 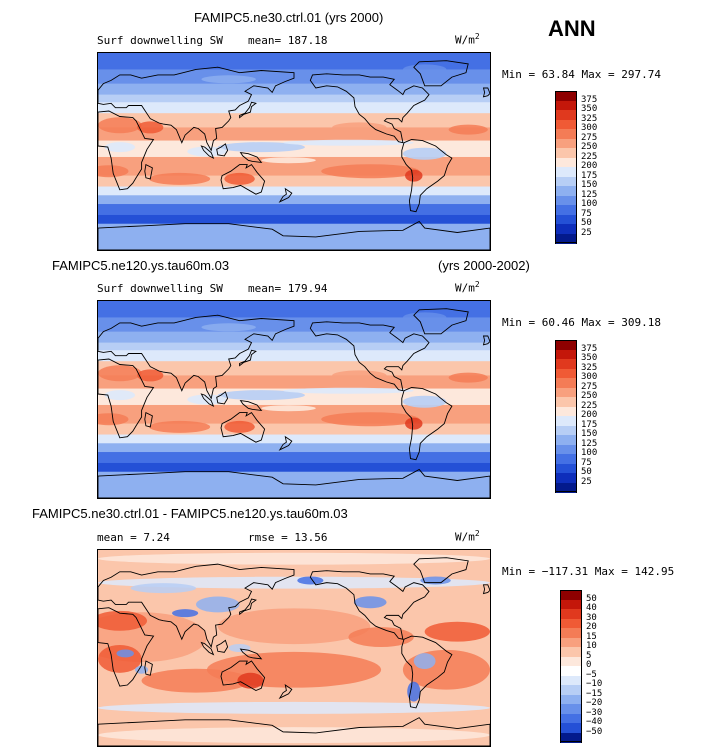 I want to click on colorbar-tick-label: 5, so click(x=589, y=655).